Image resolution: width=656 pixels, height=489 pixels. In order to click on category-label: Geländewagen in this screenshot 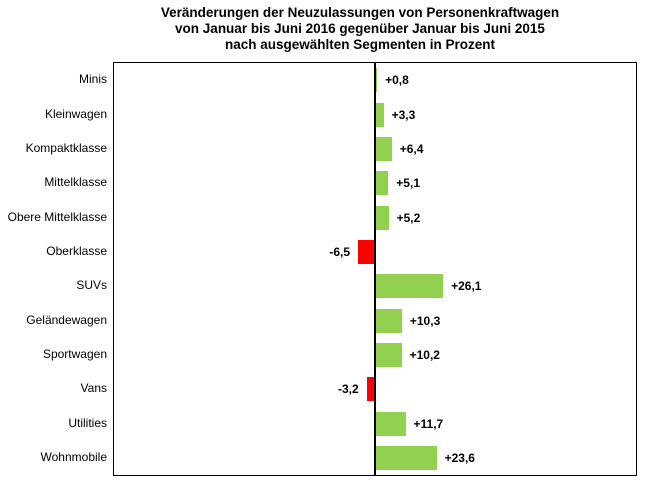, I will do `click(66, 319)`.